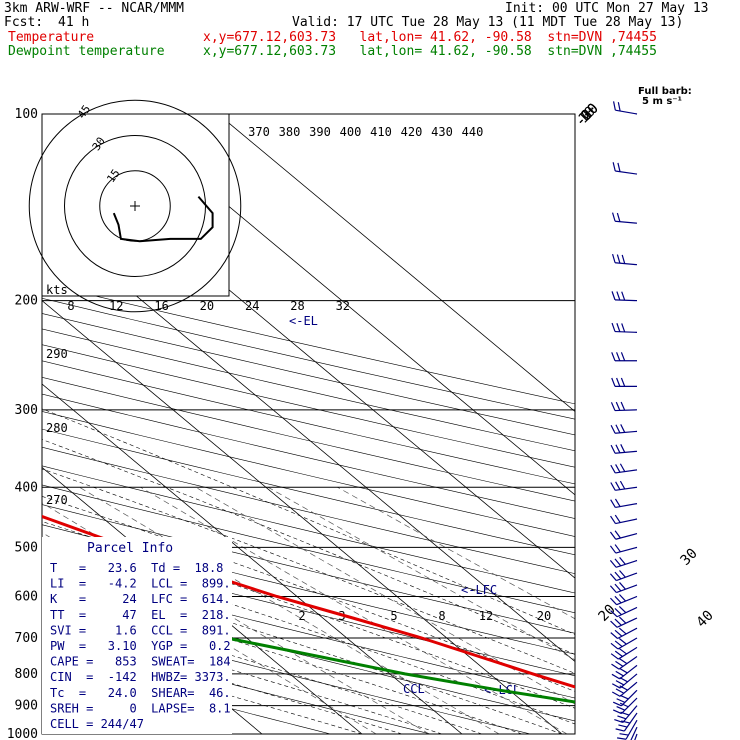  I want to click on mixing-ratio-label: 32, so click(343, 306).